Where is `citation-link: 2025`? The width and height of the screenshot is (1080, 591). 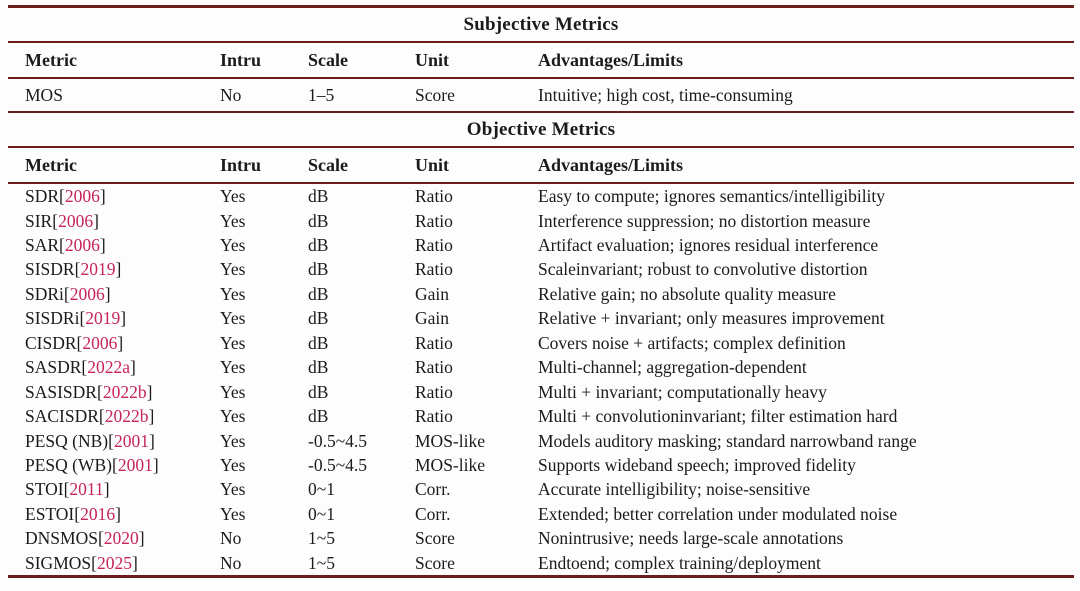 citation-link: 2025 is located at coordinates (114, 562).